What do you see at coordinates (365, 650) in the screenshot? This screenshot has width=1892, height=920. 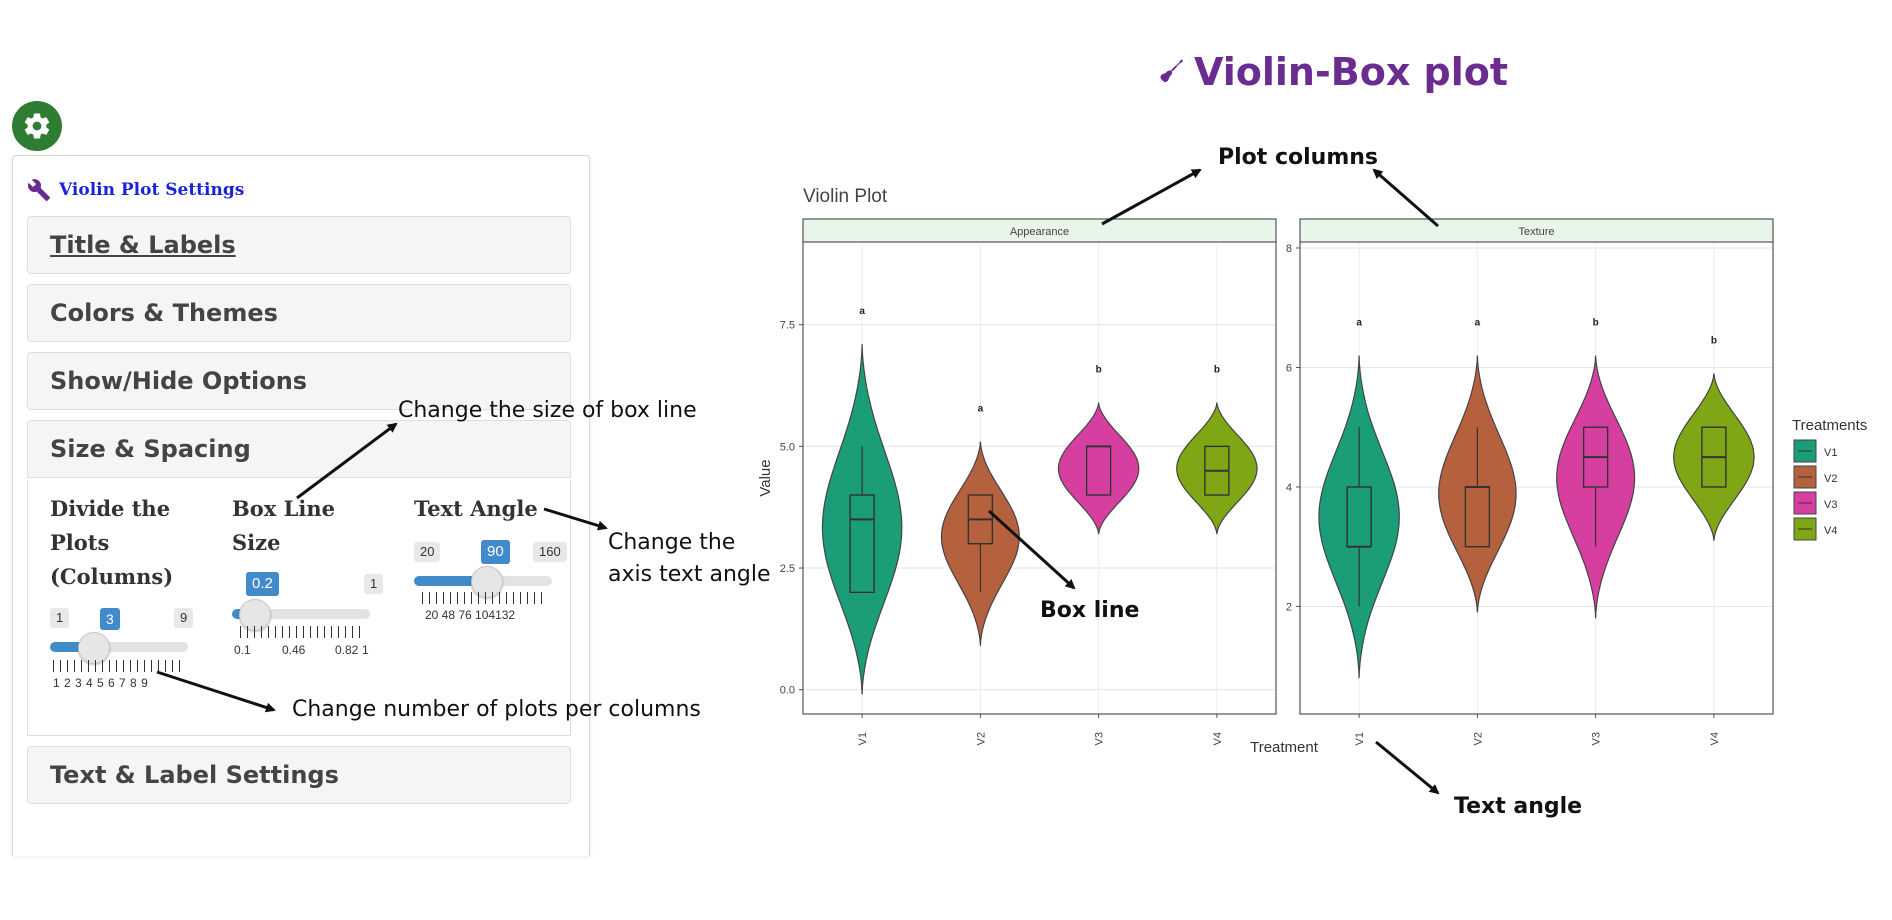 I see `box-line-tick-3: 1` at bounding box center [365, 650].